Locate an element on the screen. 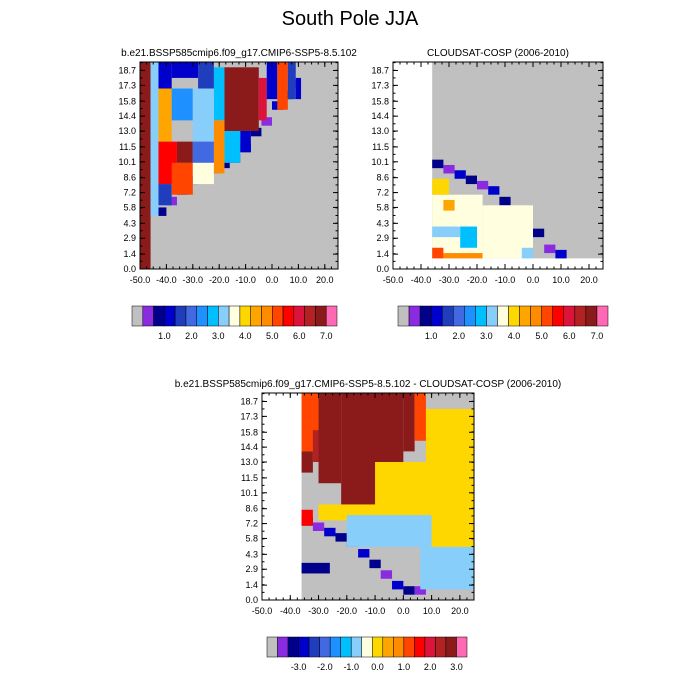 The width and height of the screenshot is (700, 700). colorbar-label: -3.0 is located at coordinates (299, 667).